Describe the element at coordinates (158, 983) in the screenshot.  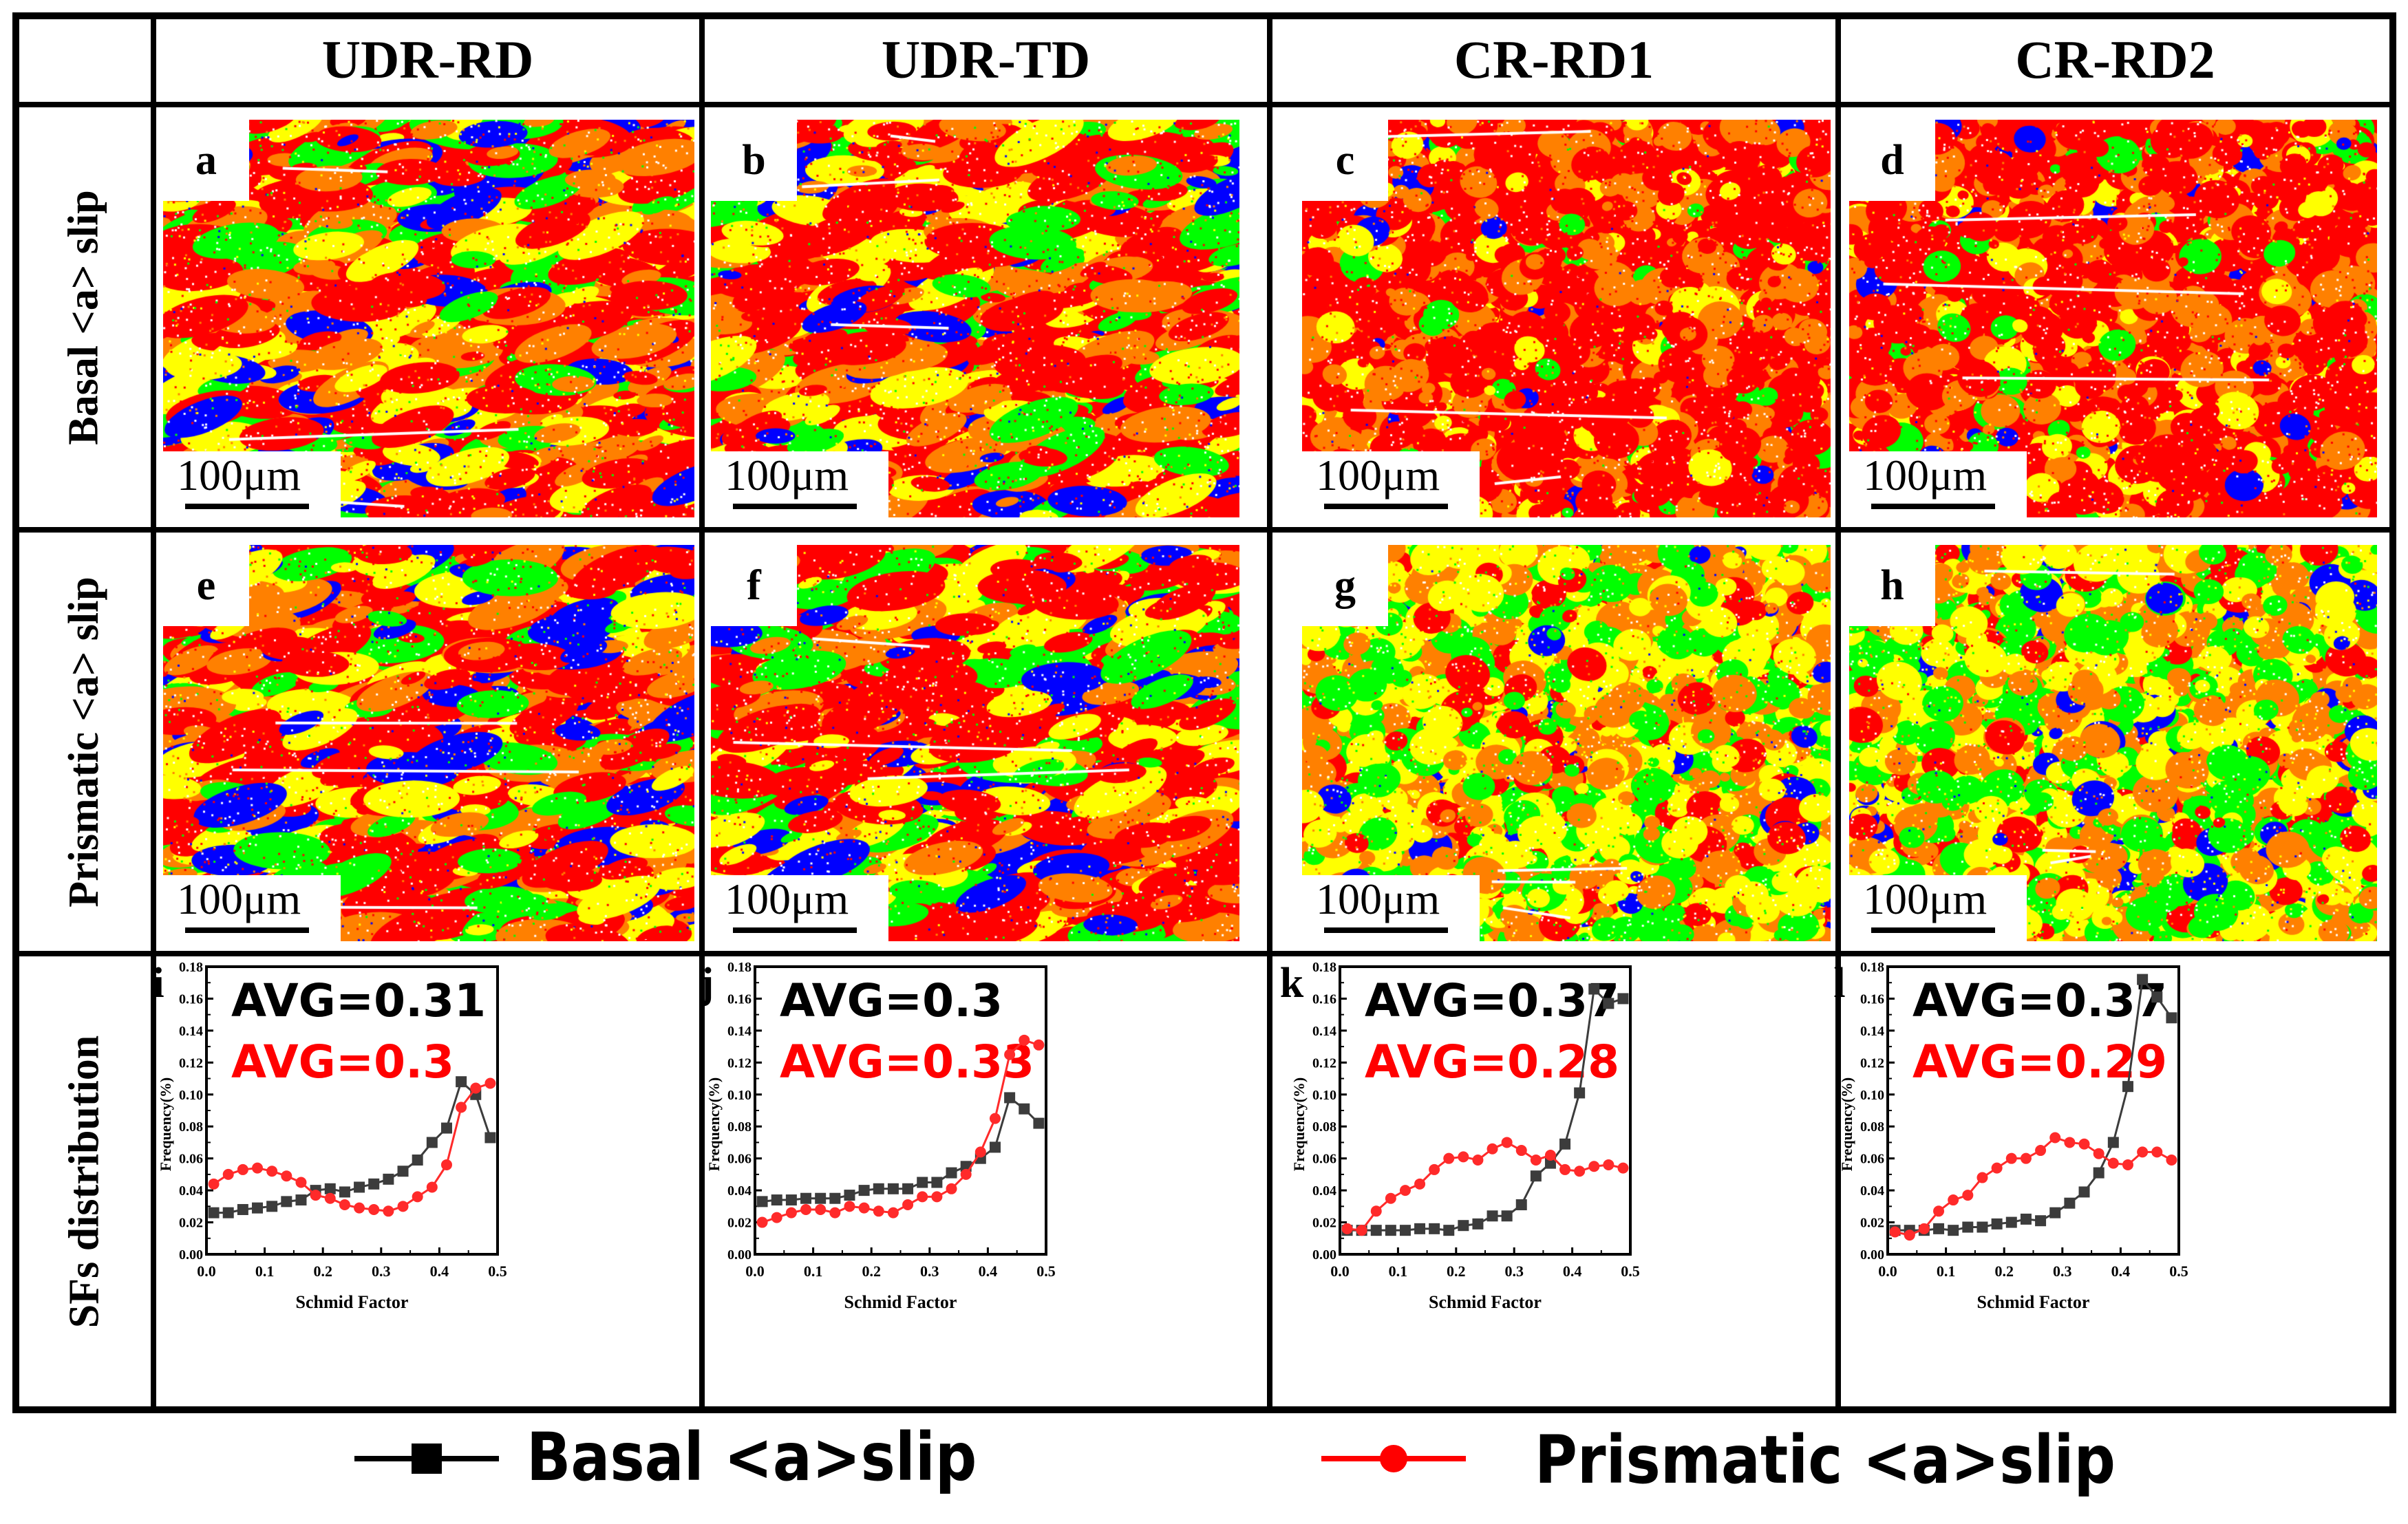
I see `panel-label: i` at that location.